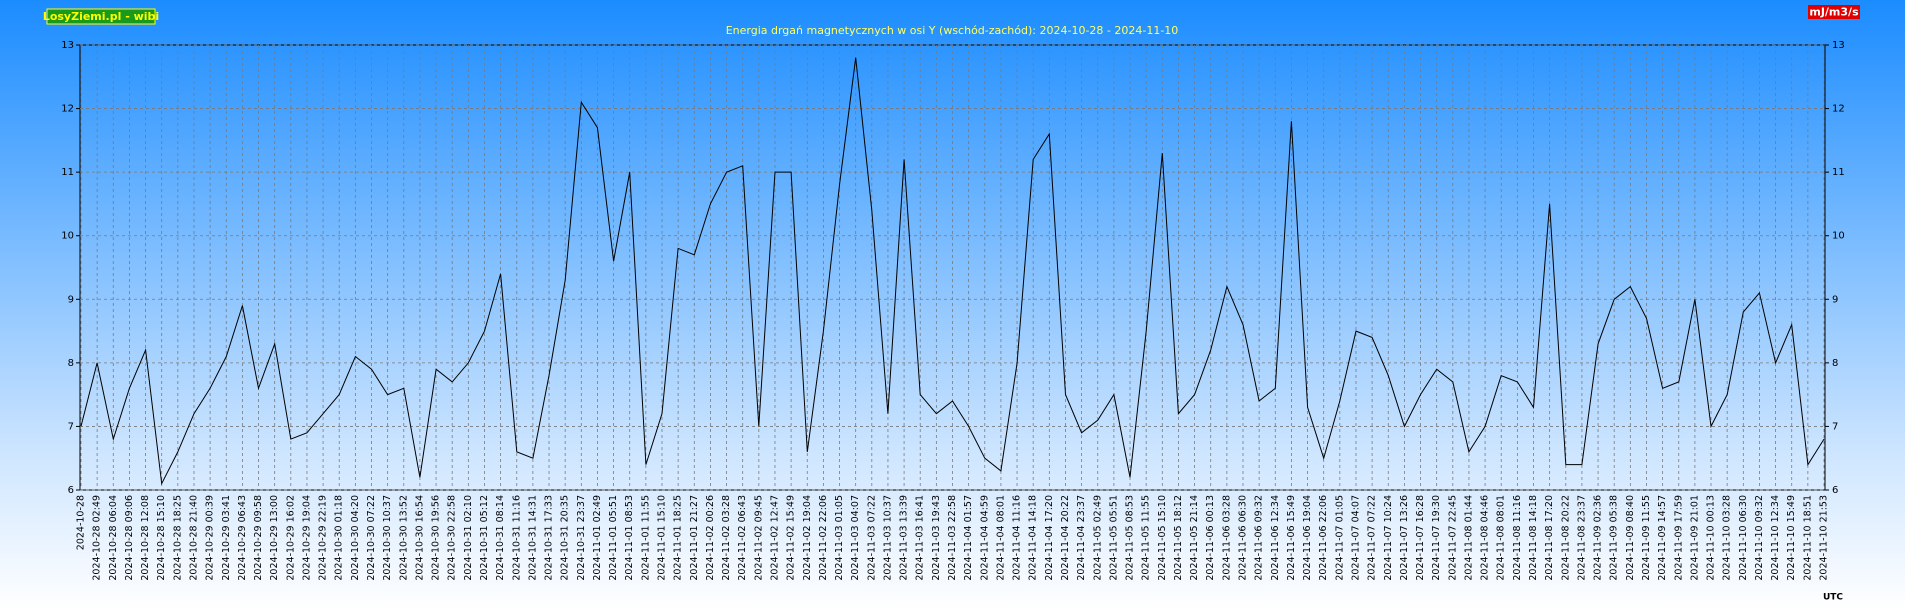 Image resolution: width=1905 pixels, height=610 pixels. Describe the element at coordinates (758, 538) in the screenshot. I see `x-tick-label: 2024-11-02 09:45` at that location.